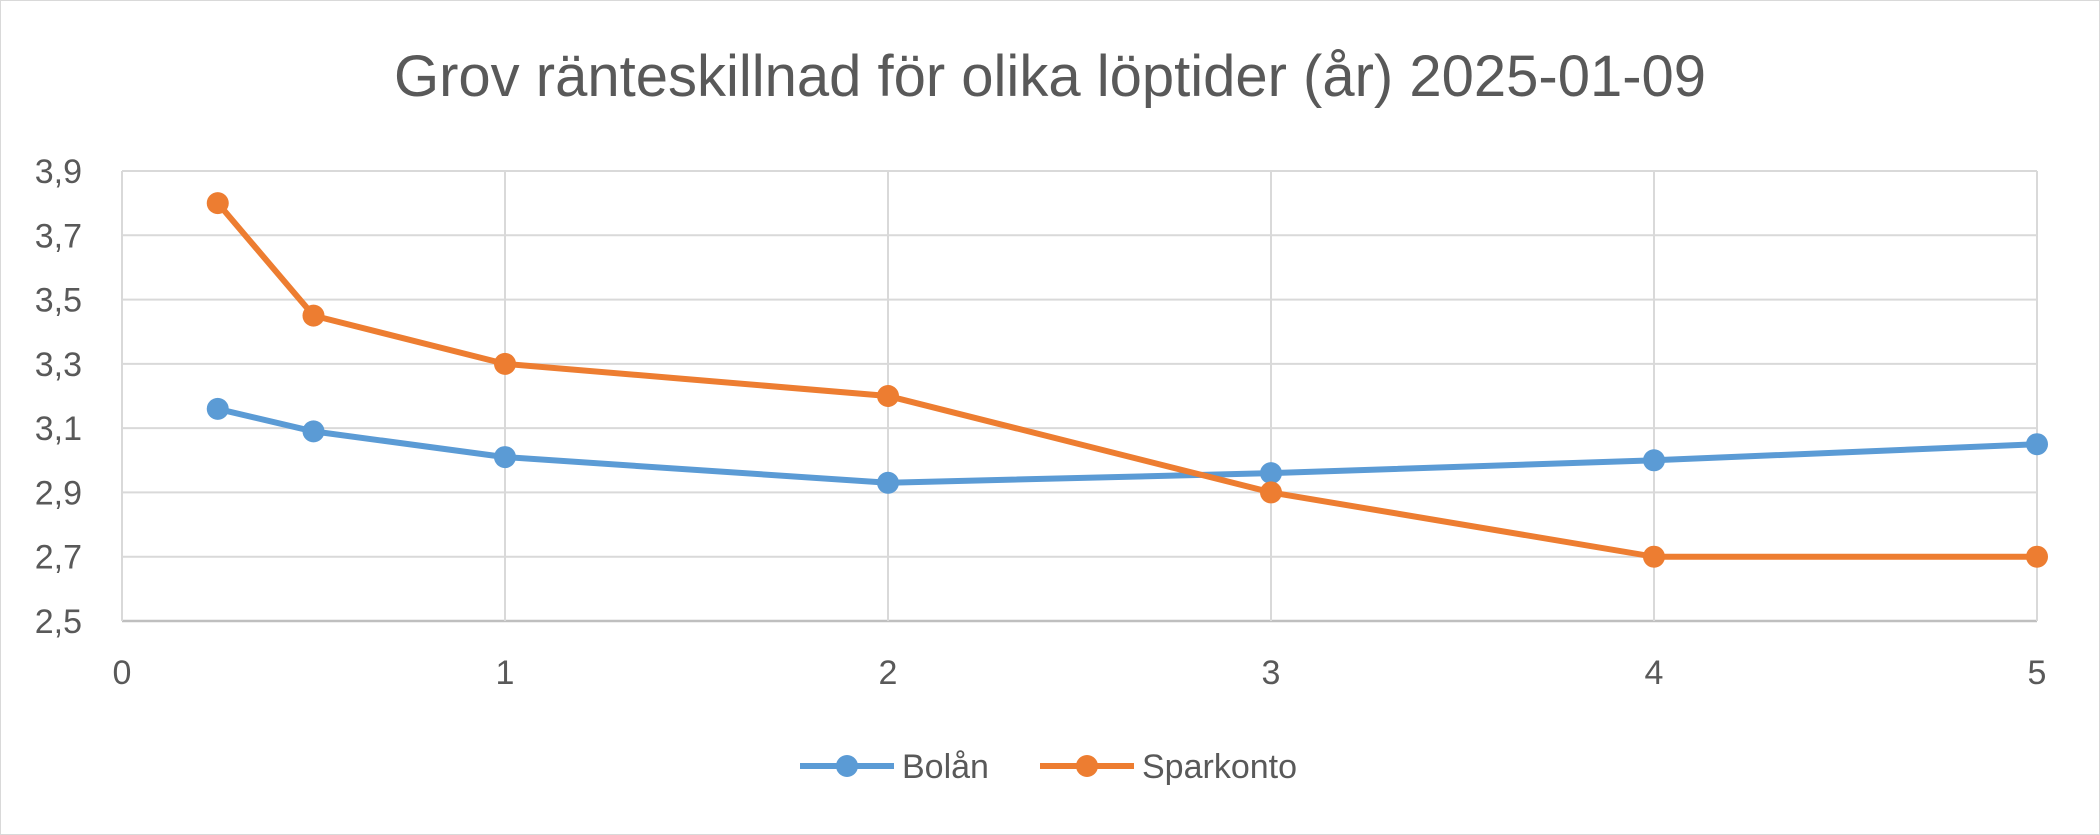  What do you see at coordinates (1271, 673) in the screenshot?
I see `x-tick-label: 3` at bounding box center [1271, 673].